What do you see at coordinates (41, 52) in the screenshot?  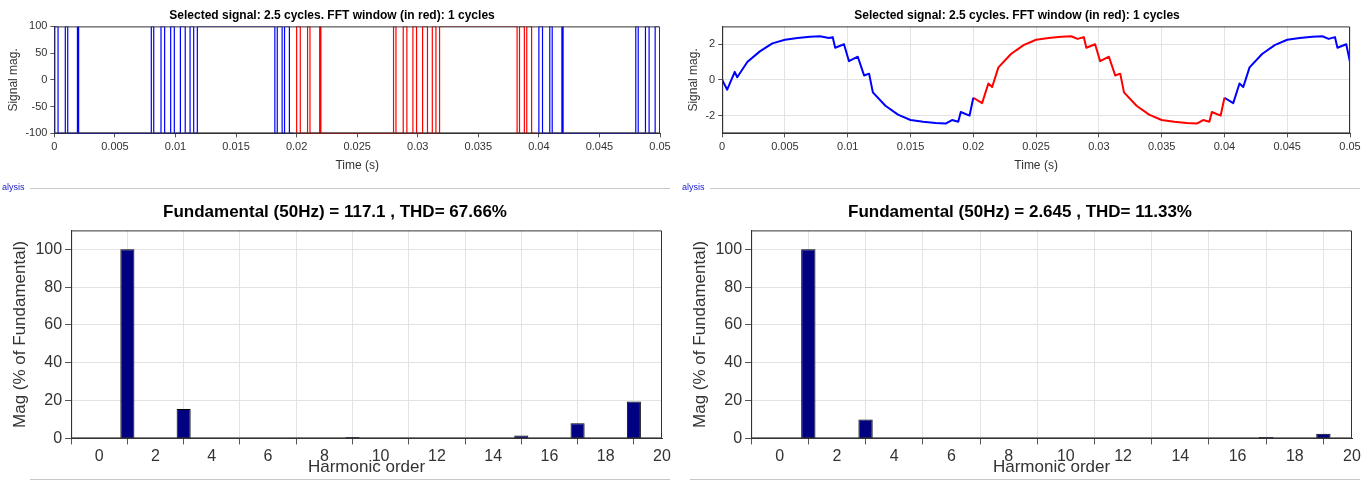 I see `y-tick-label: 50` at bounding box center [41, 52].